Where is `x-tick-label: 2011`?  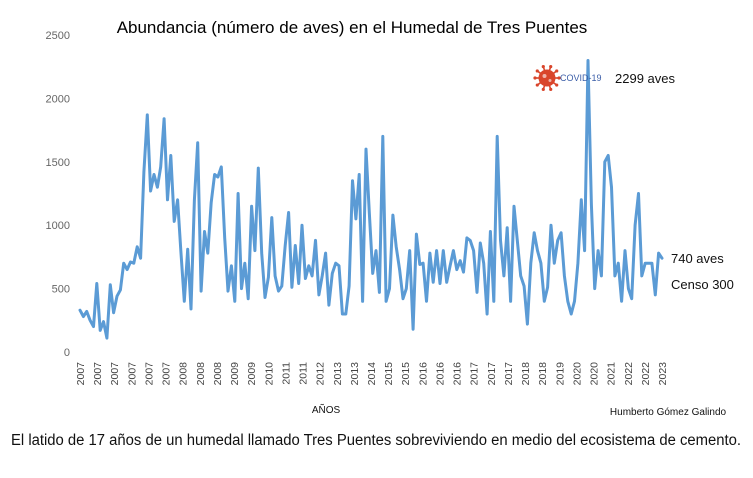 x-tick-label: 2011 is located at coordinates (304, 373).